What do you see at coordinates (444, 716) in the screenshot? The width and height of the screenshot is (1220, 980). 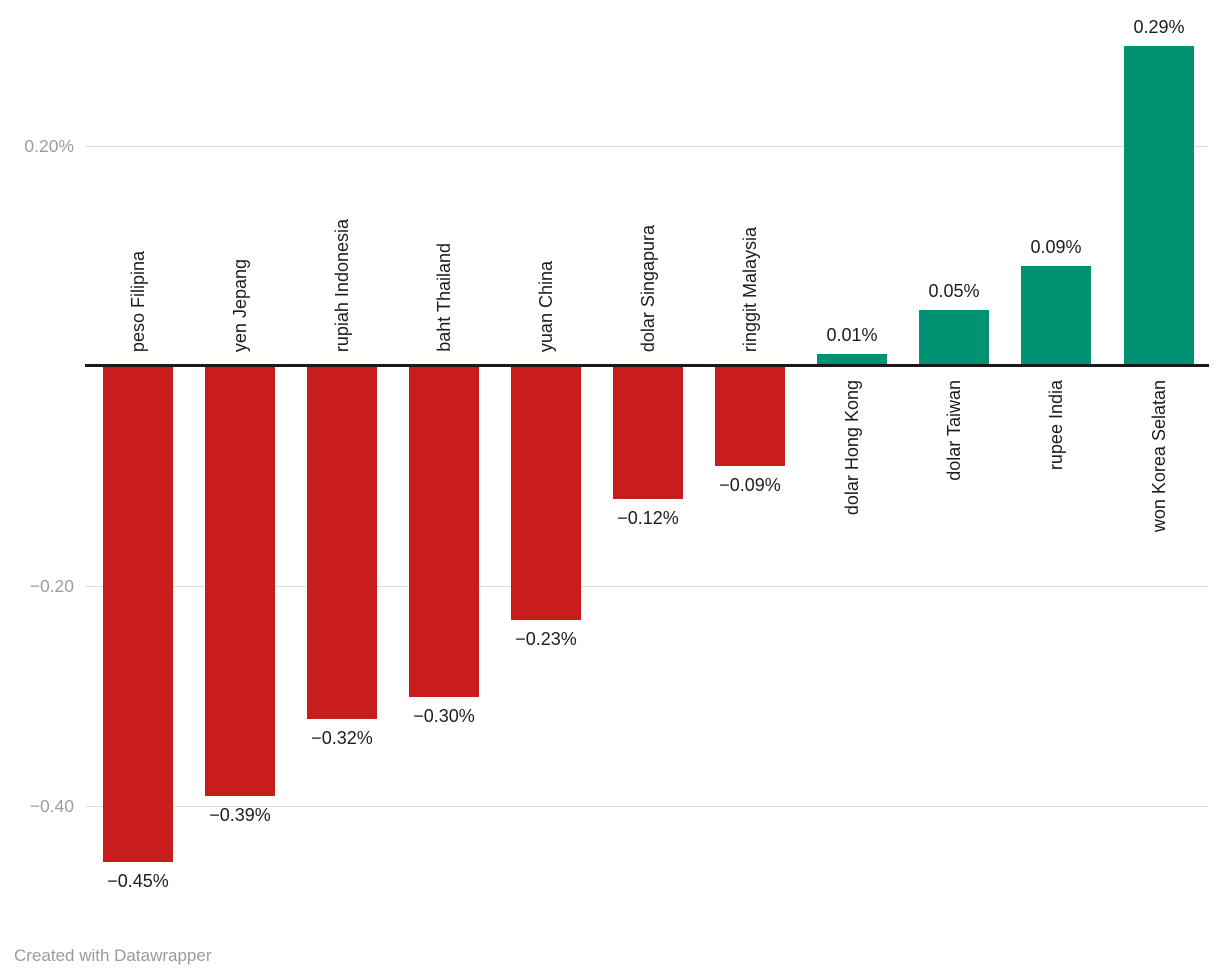 I see `bar-value-label: −0.30%` at bounding box center [444, 716].